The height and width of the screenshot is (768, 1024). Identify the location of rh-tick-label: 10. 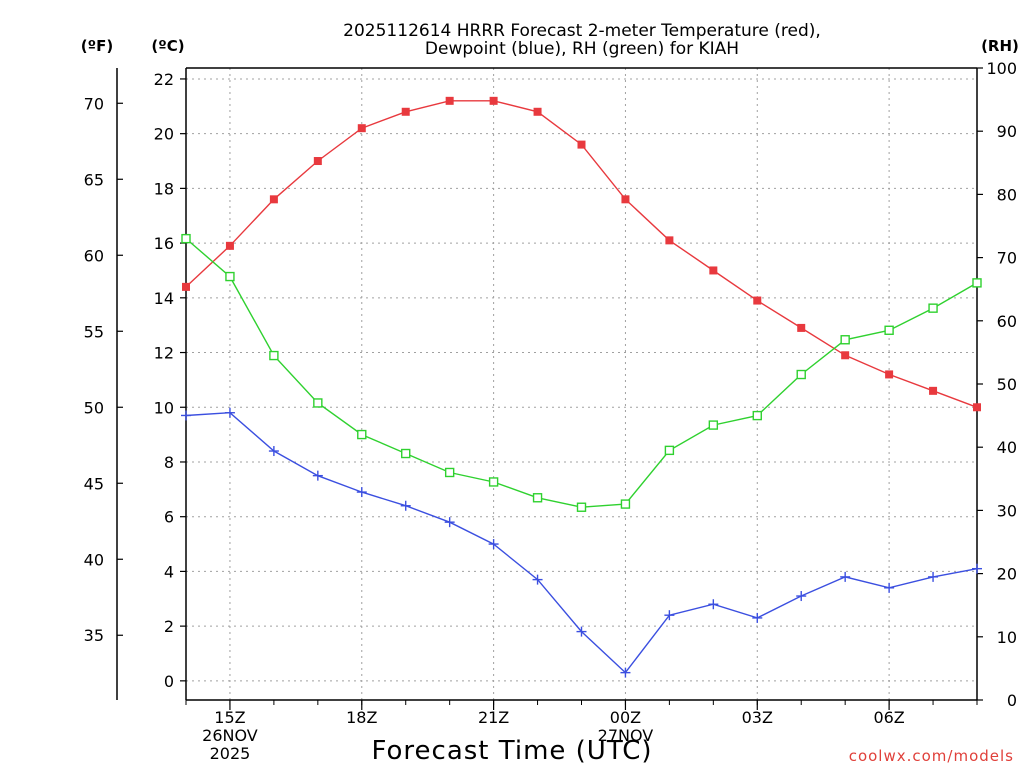
(1007, 637).